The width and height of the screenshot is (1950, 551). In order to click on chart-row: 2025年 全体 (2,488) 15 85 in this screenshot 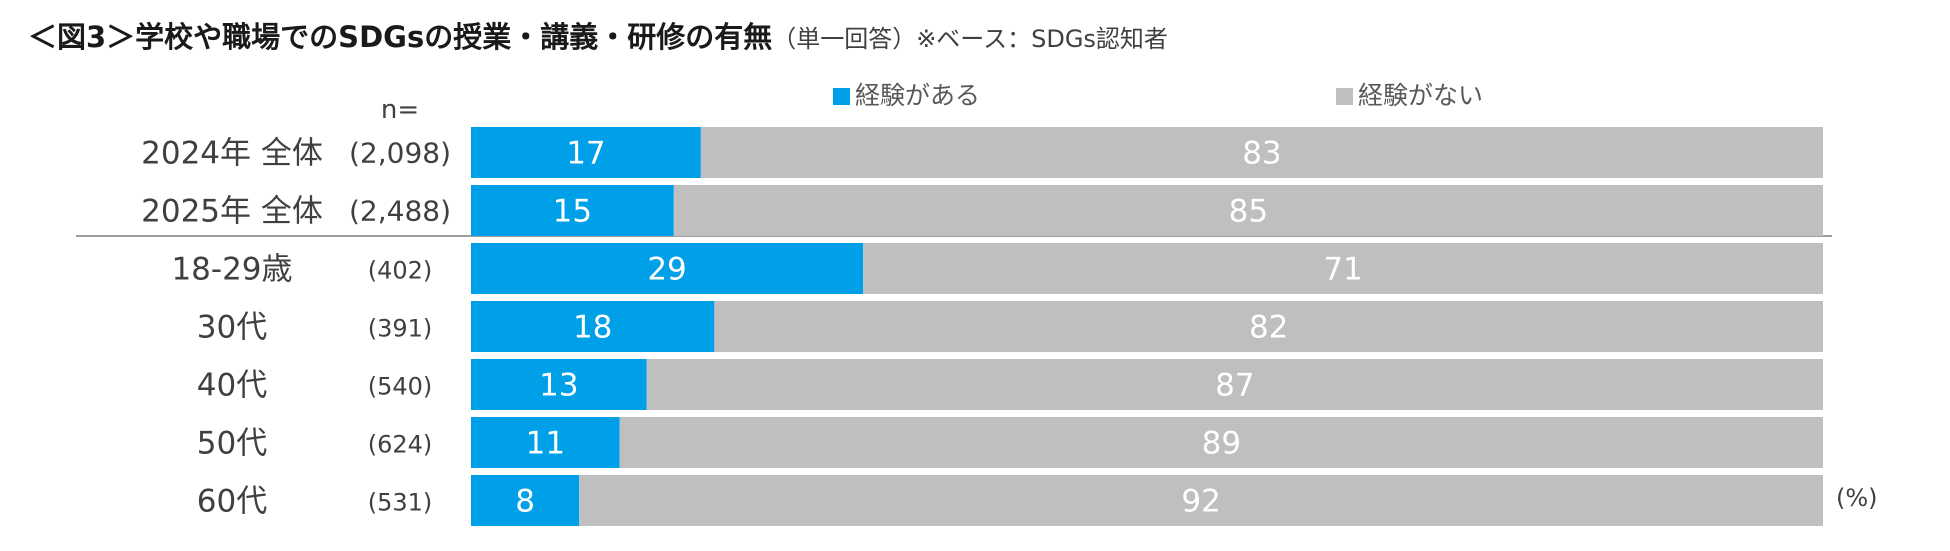, I will do `click(982, 210)`.